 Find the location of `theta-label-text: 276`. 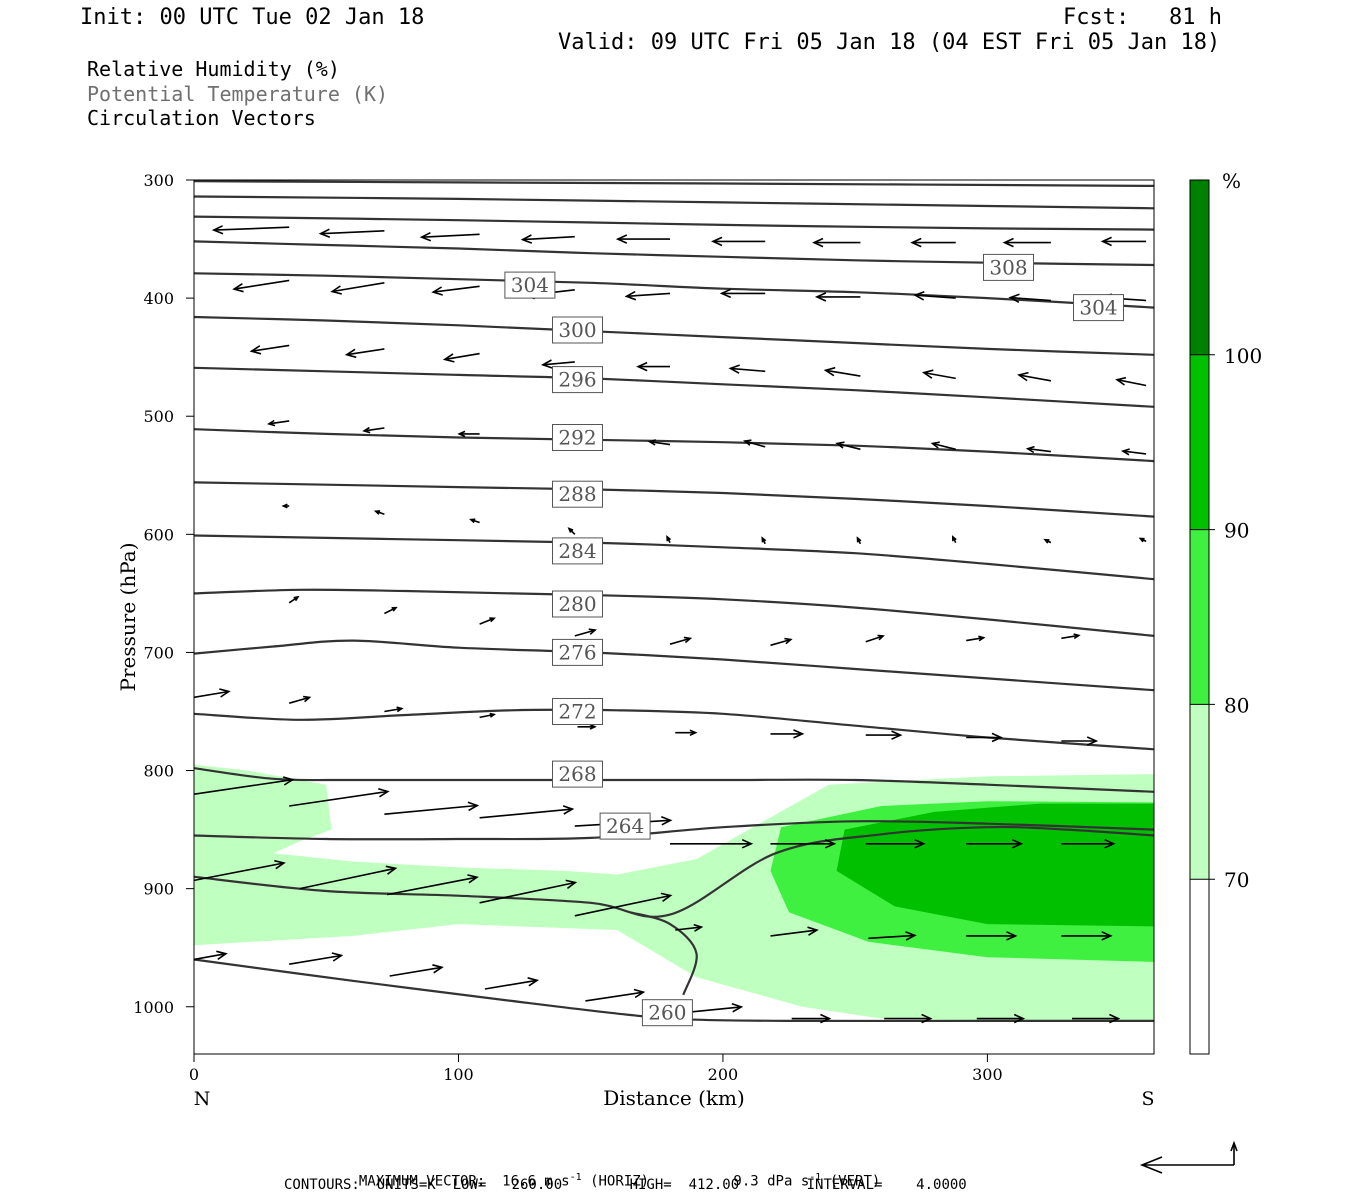

theta-label-text: 276 is located at coordinates (577, 652).